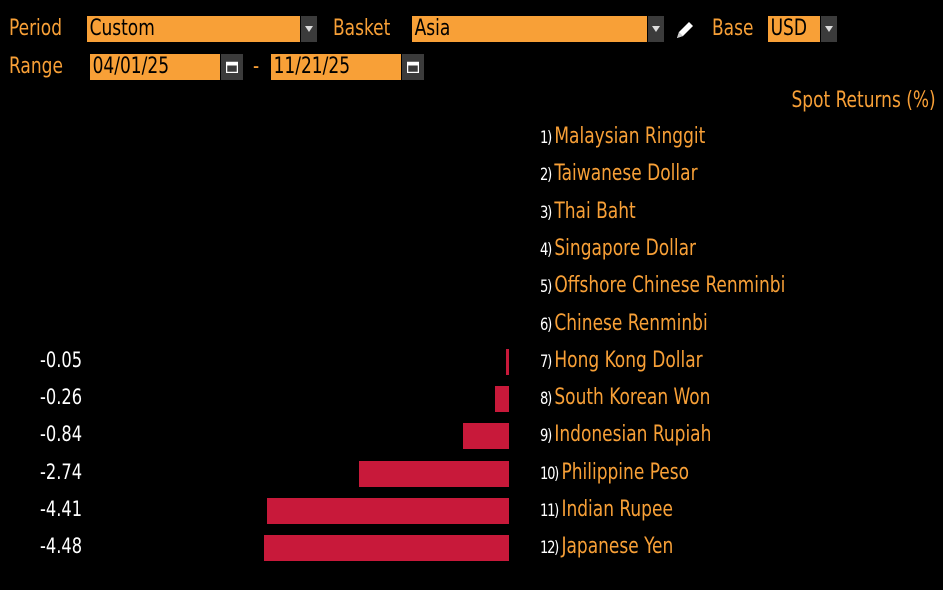 This screenshot has height=599, width=950. I want to click on category-name: South Korean Won, so click(632, 397).